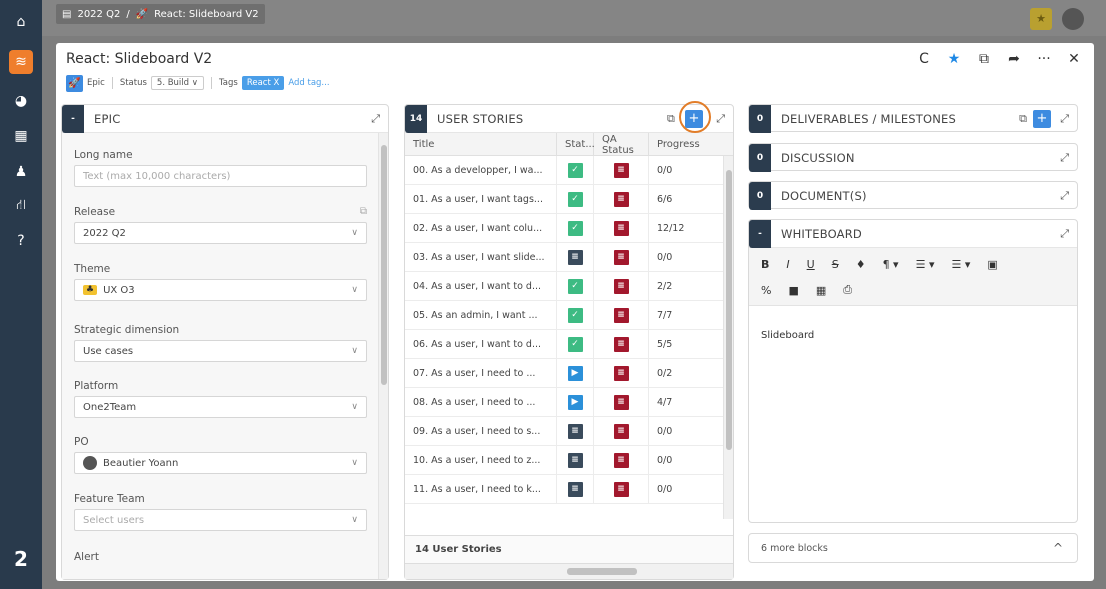 This screenshot has height=589, width=1106. Describe the element at coordinates (1041, 19) in the screenshot. I see `favorite-icon: ★` at that location.